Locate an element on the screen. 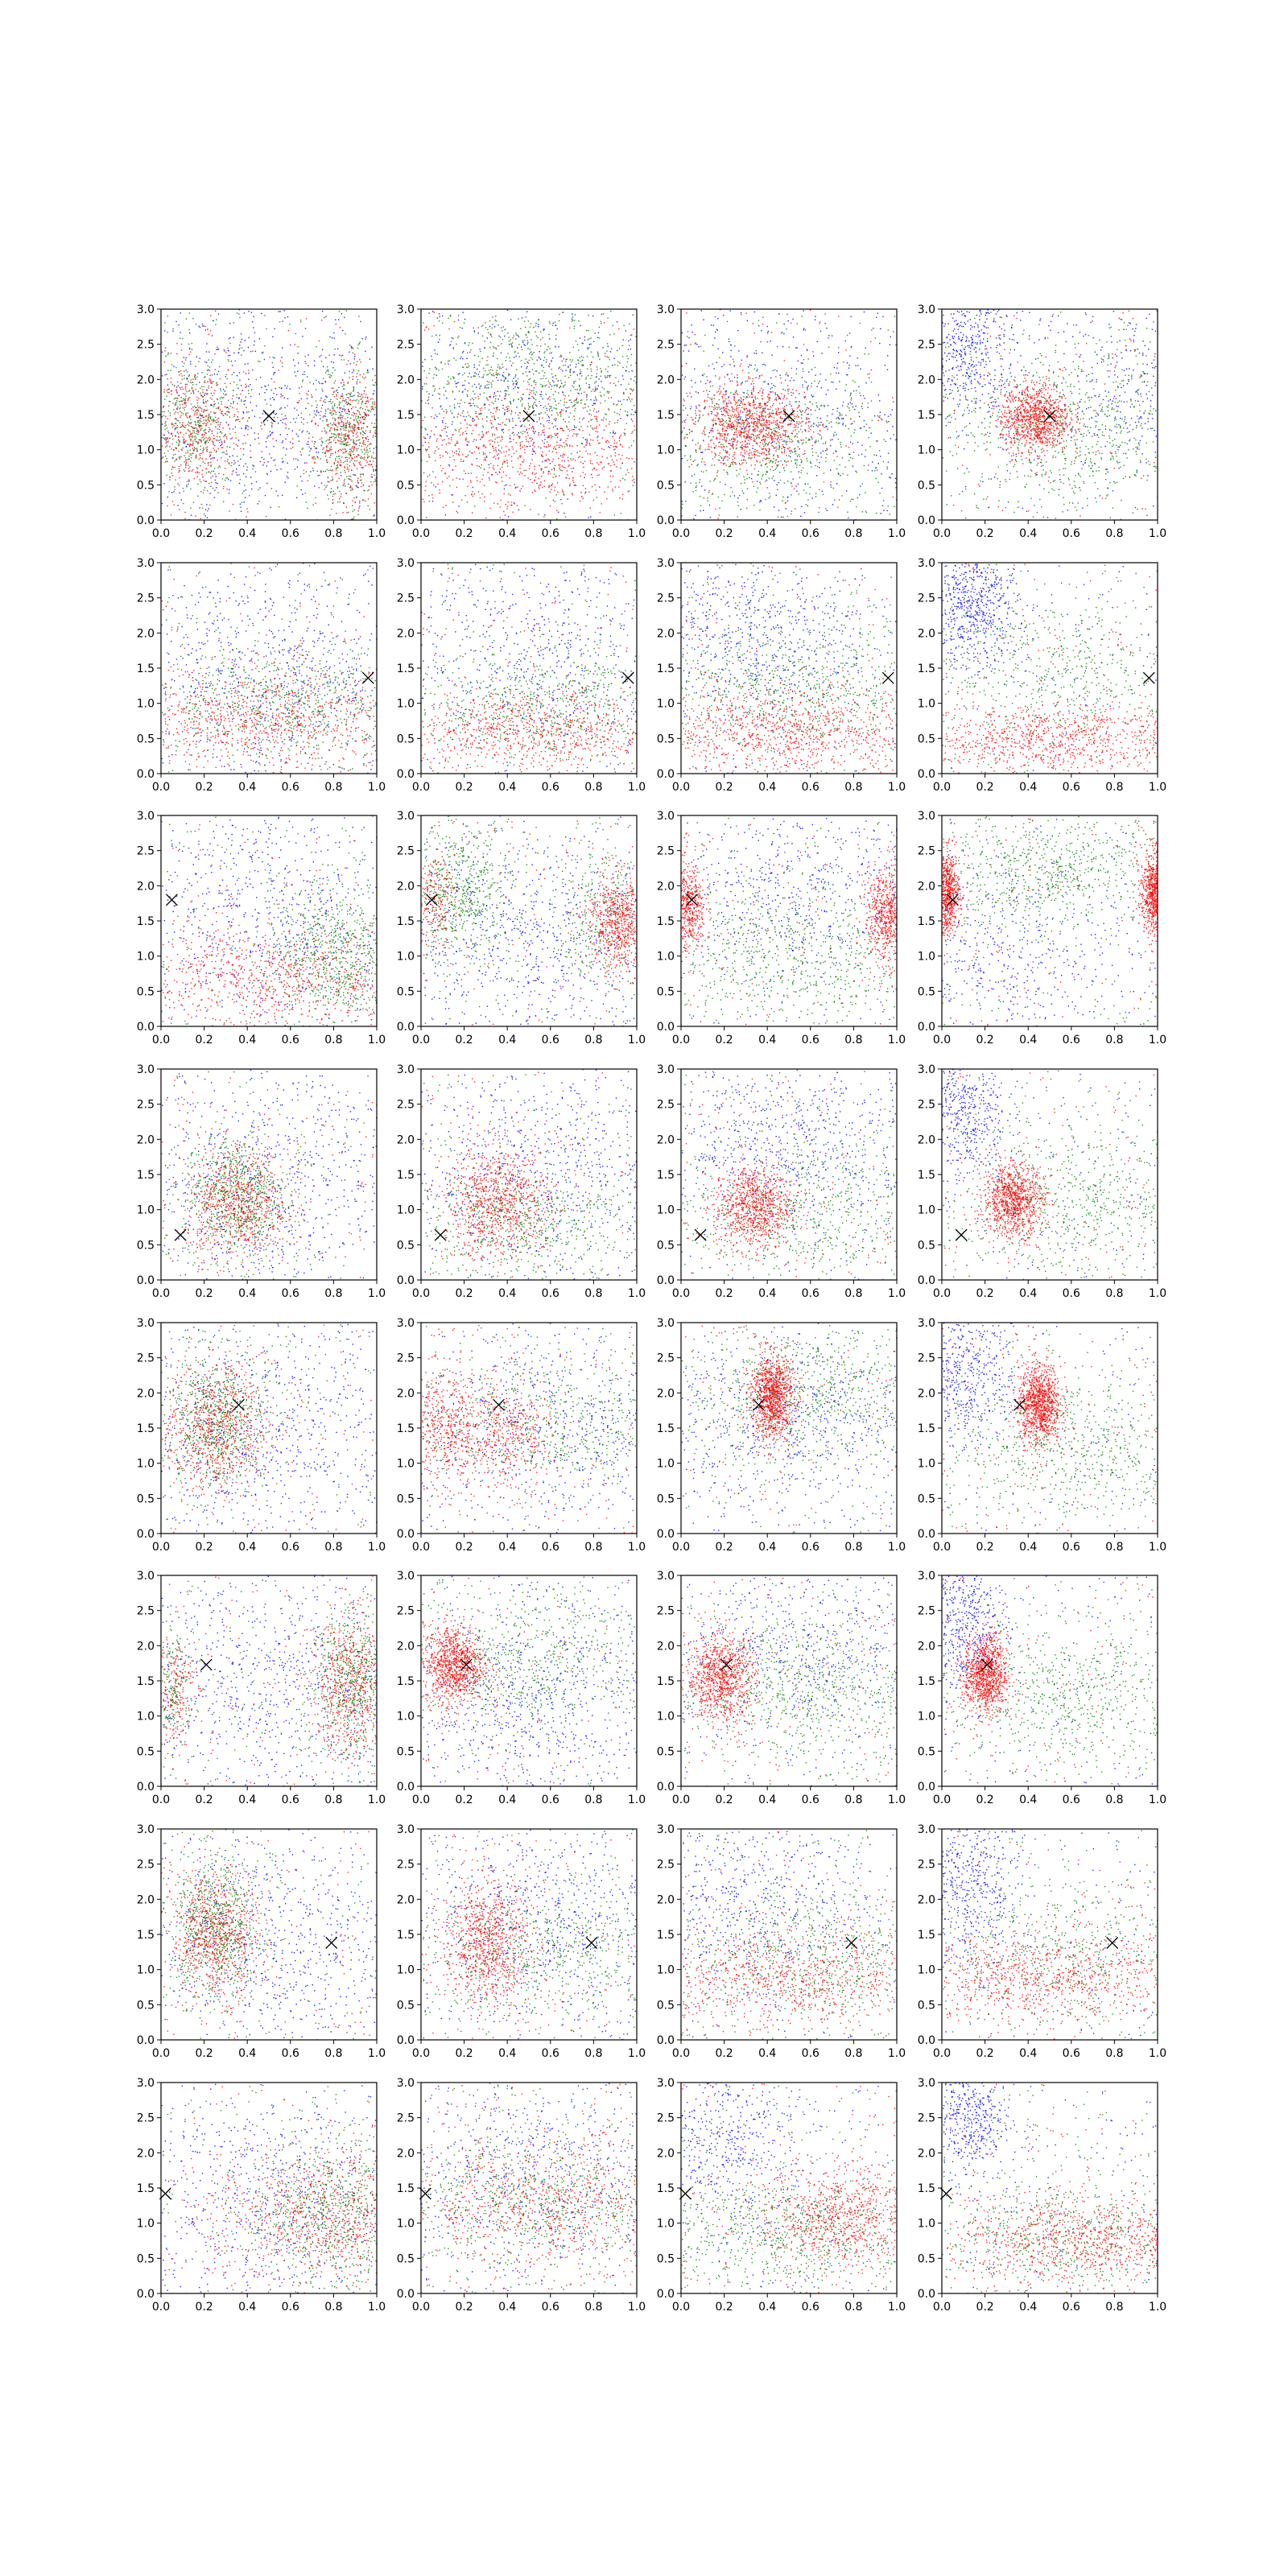  subplot-r1-c1: 0.0 0.2 0.4 0.6 0.8 1.00.00.51.01.52.02.53.0 is located at coordinates (261, 422).